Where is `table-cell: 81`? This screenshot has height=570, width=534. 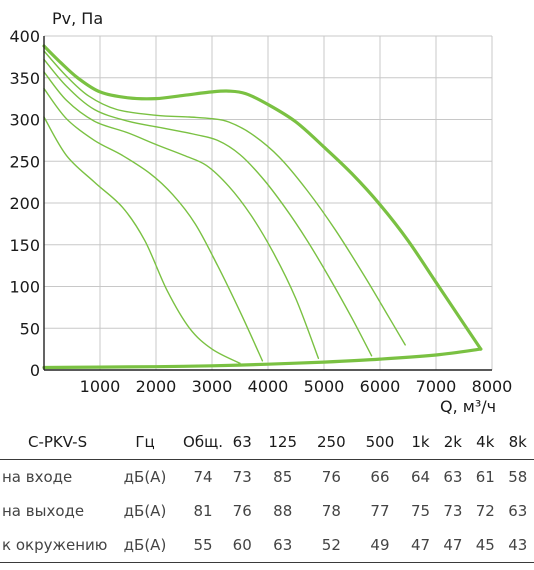
table-cell: 81 is located at coordinates (203, 511).